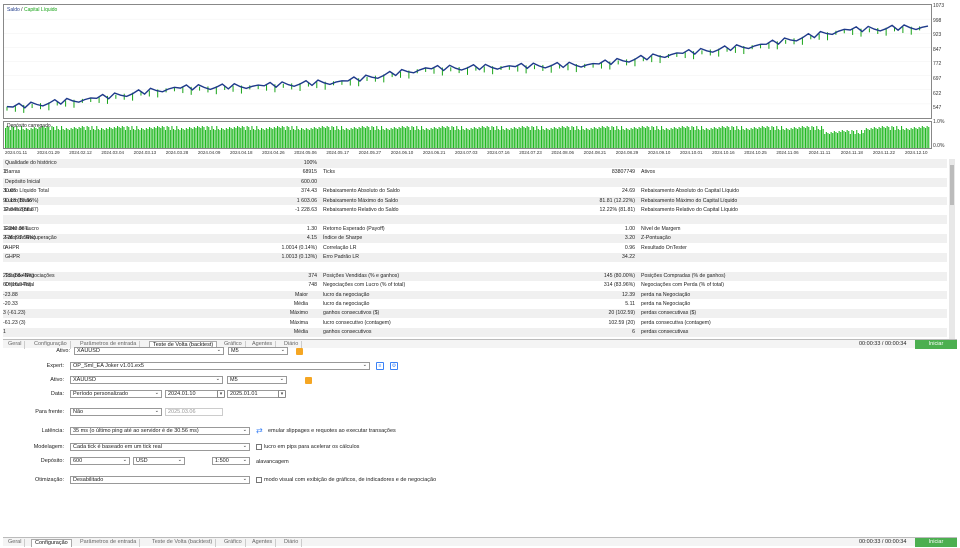  I want to click on inputs-edit-icon: ≡, so click(380, 366).